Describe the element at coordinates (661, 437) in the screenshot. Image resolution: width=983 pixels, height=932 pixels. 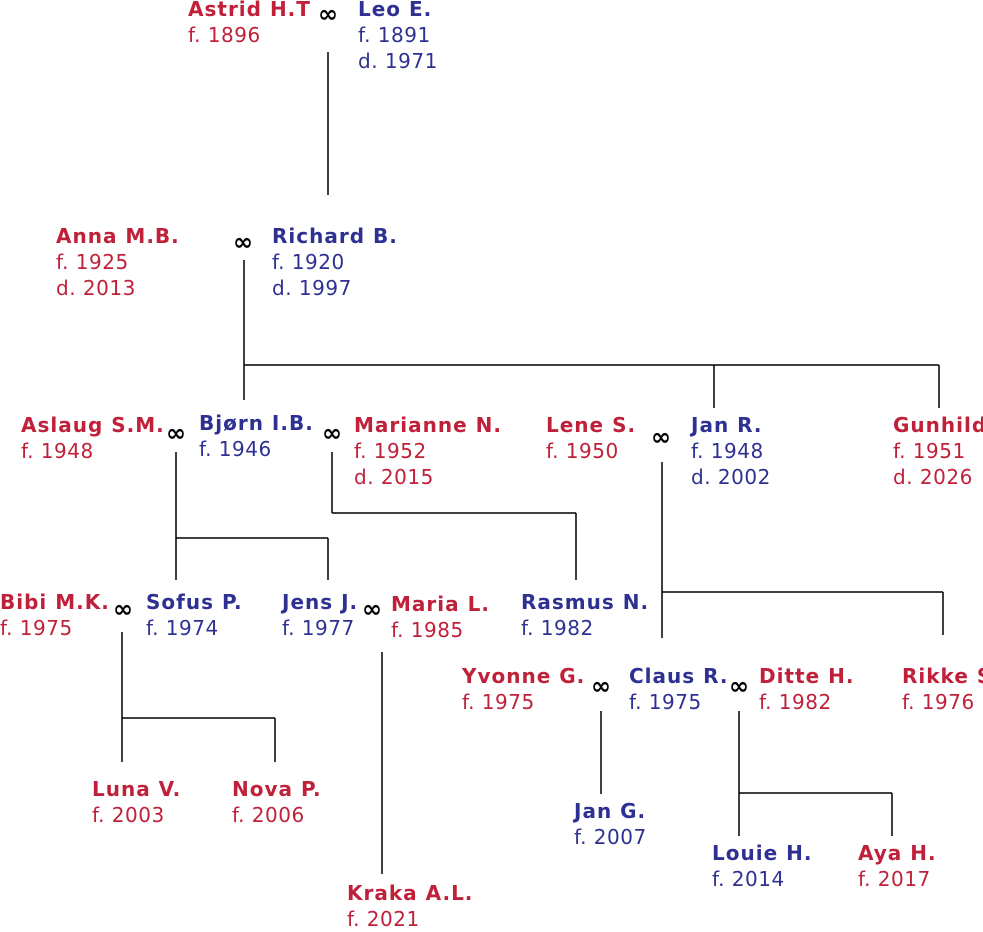
I see `marriage-symbol-lene-janr: ∞` at that location.